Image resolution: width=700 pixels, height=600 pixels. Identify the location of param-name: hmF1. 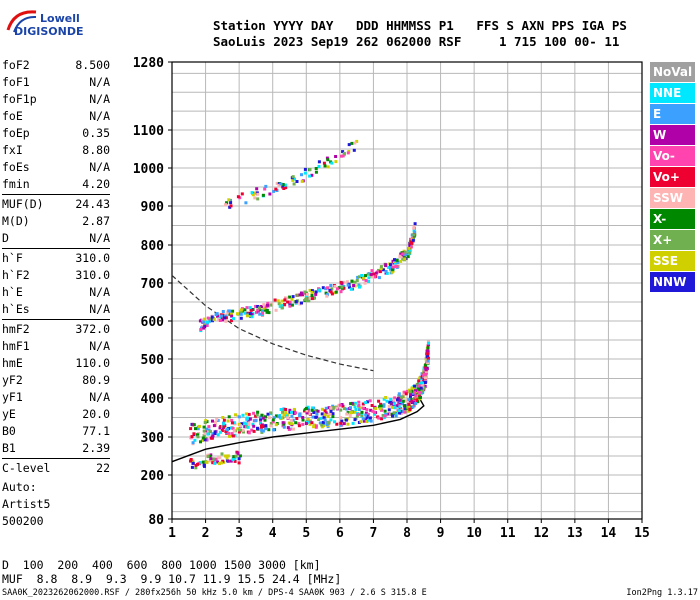
(16, 346).